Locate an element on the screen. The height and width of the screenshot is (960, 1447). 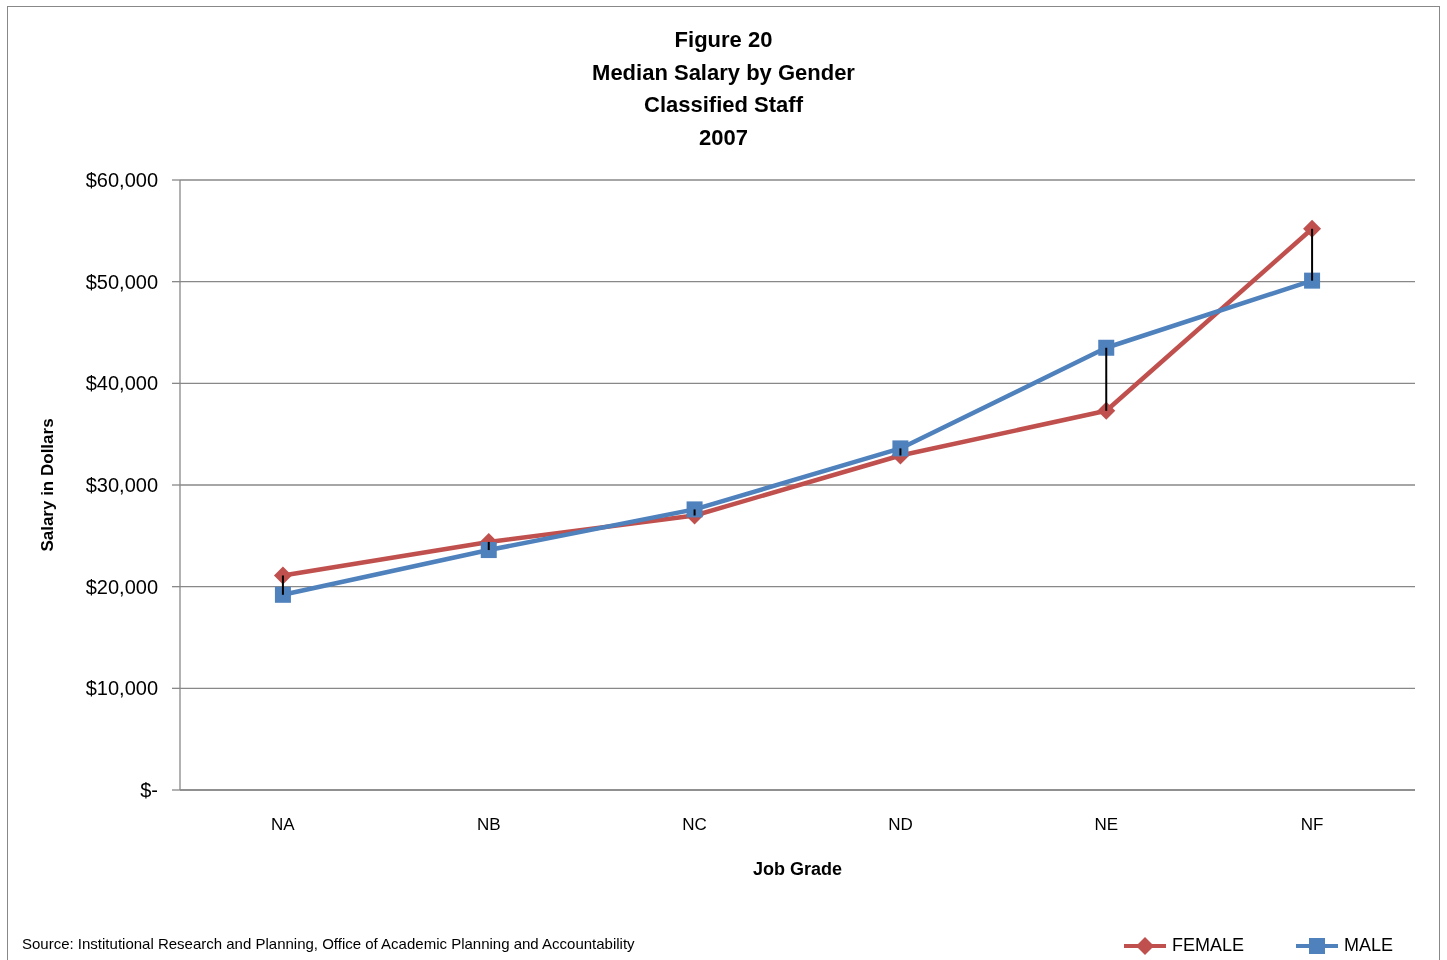
y-tick-label: $10,000 is located at coordinates (121, 688).